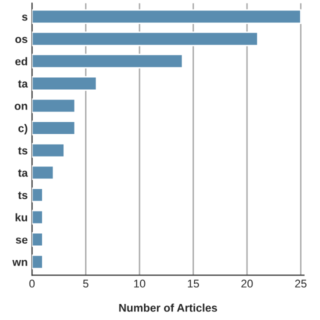  I want to click on y-tick-label: c), so click(23, 129).